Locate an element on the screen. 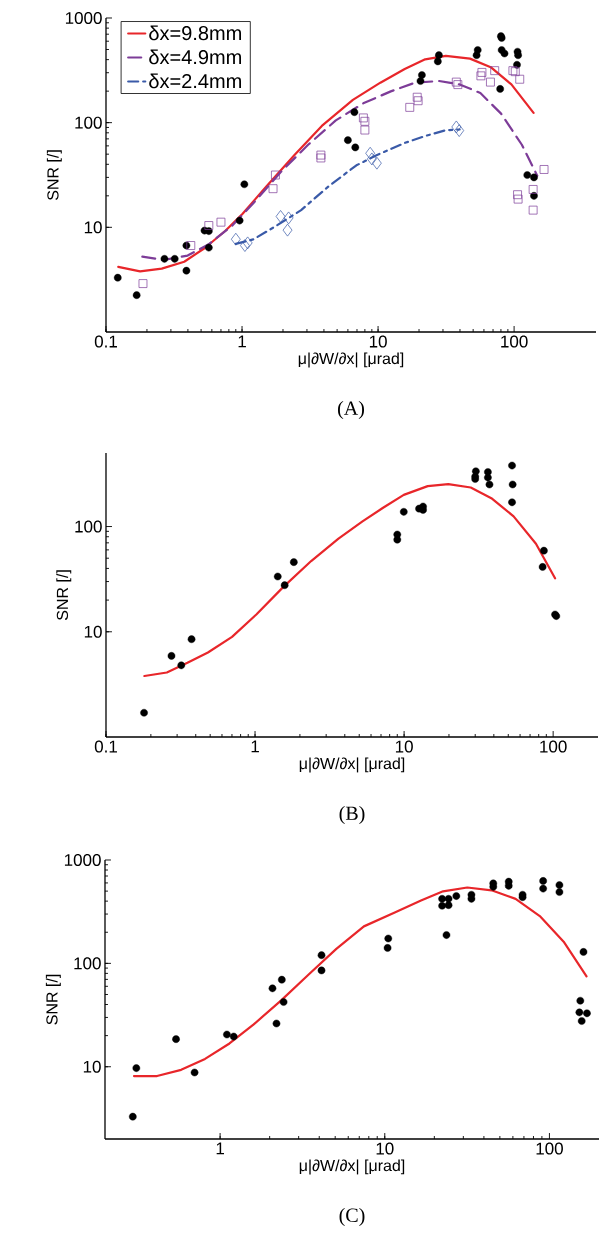  text: (B) is located at coordinates (352, 815).